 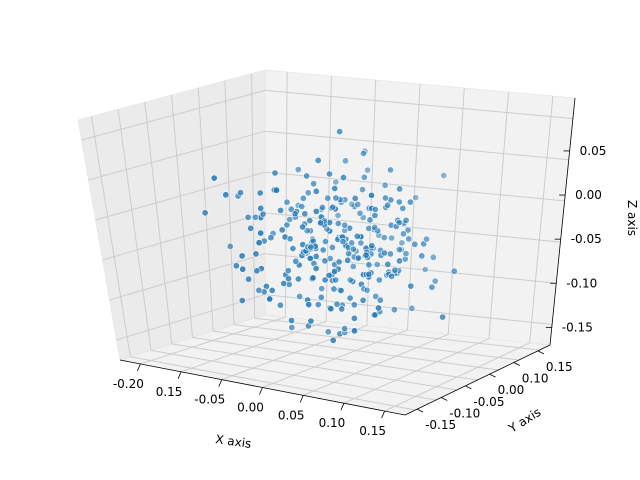 What do you see at coordinates (488, 402) in the screenshot?
I see `y-tick-label: -0.05` at bounding box center [488, 402].